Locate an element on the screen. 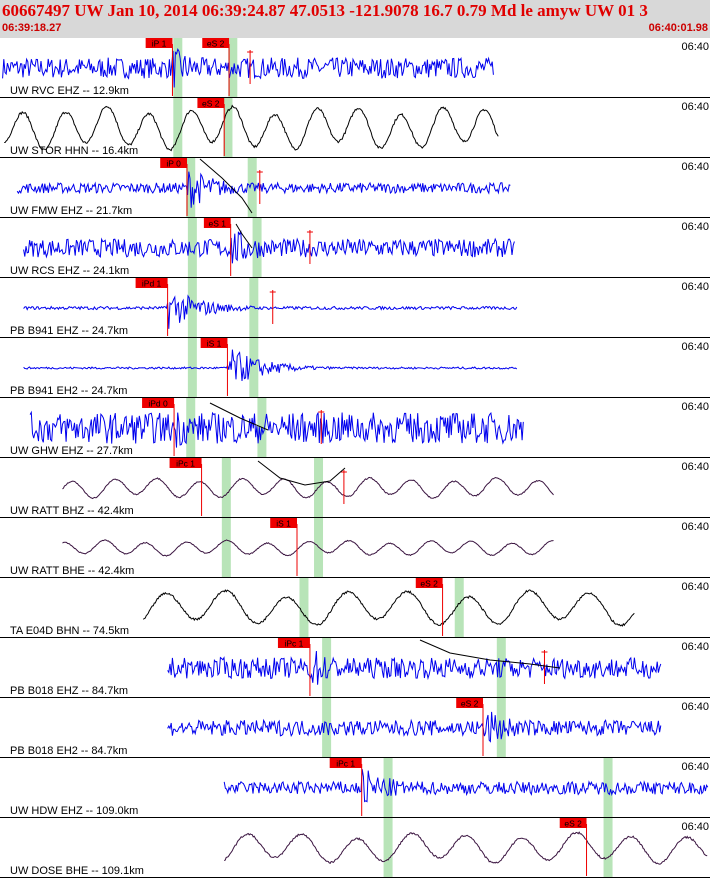 The image size is (710, 878). trace-panel: eS 2 TA E04D BHN -- 74.5km 06:40 is located at coordinates (355, 608).